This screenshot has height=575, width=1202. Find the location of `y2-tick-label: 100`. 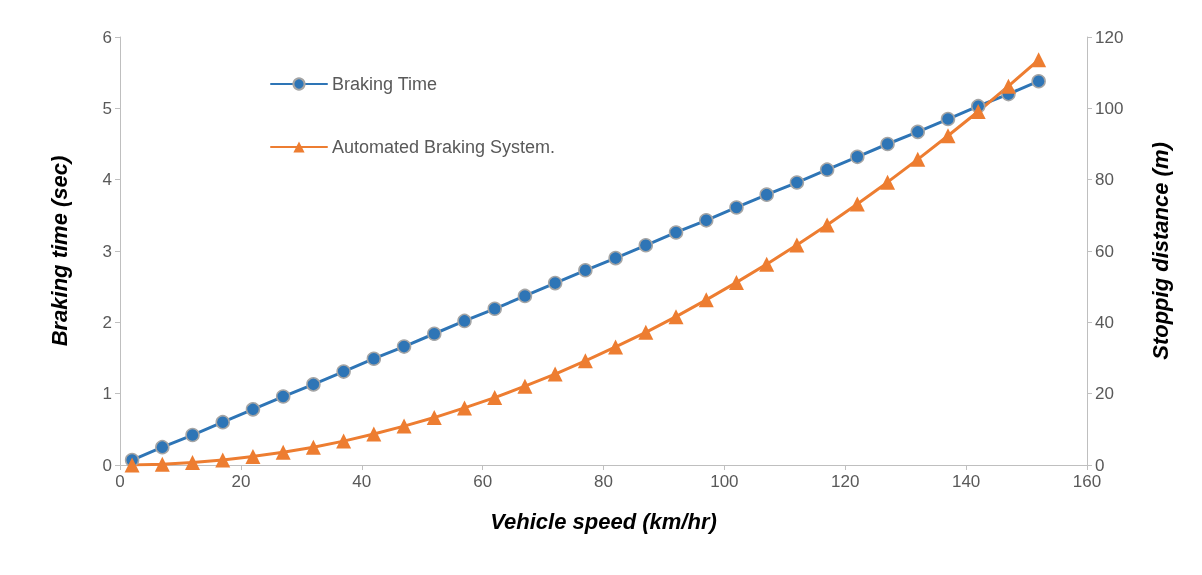

y2-tick-label: 100 is located at coordinates (1109, 108).